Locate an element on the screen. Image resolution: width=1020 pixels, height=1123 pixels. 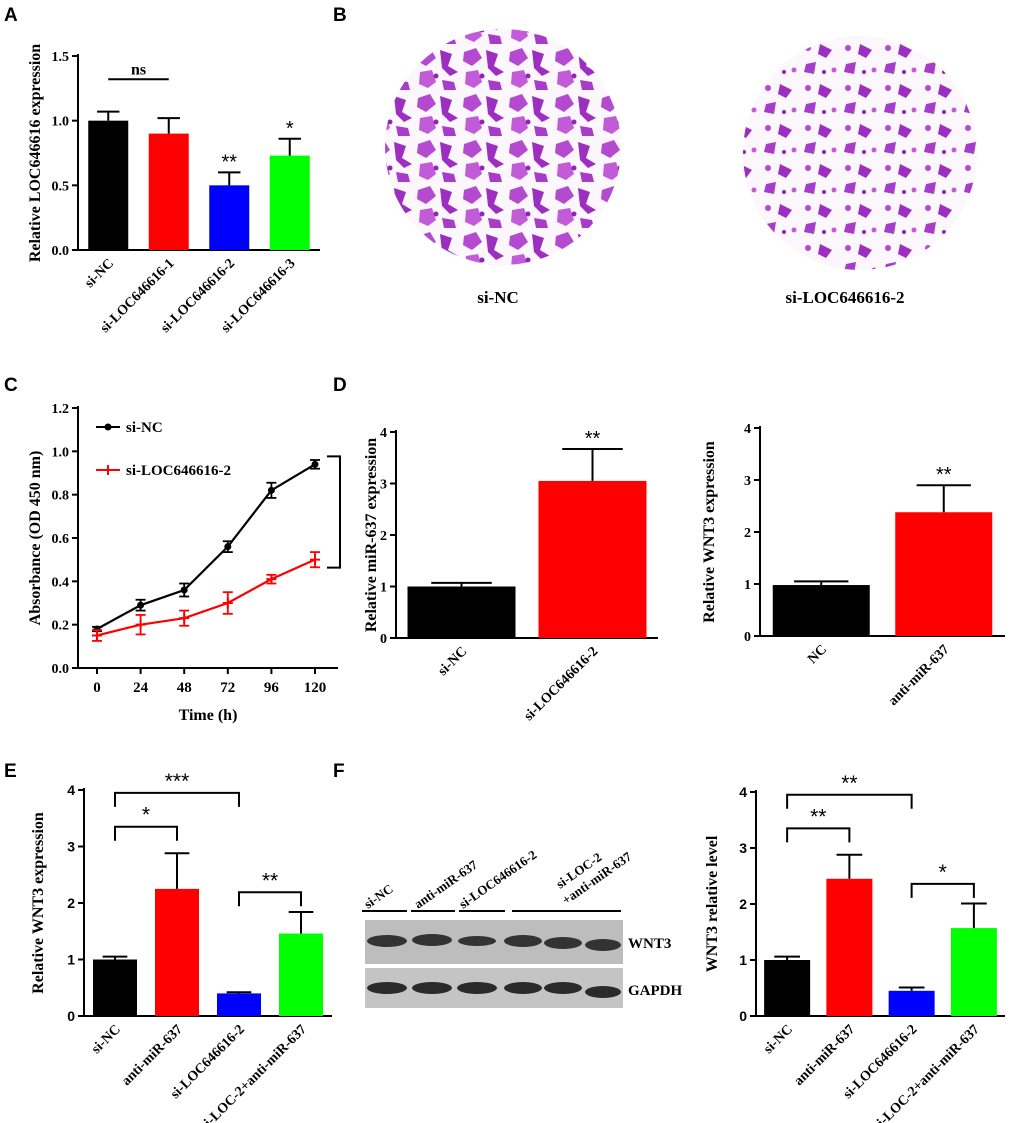
x-tick-label: 0 is located at coordinates (97, 688).